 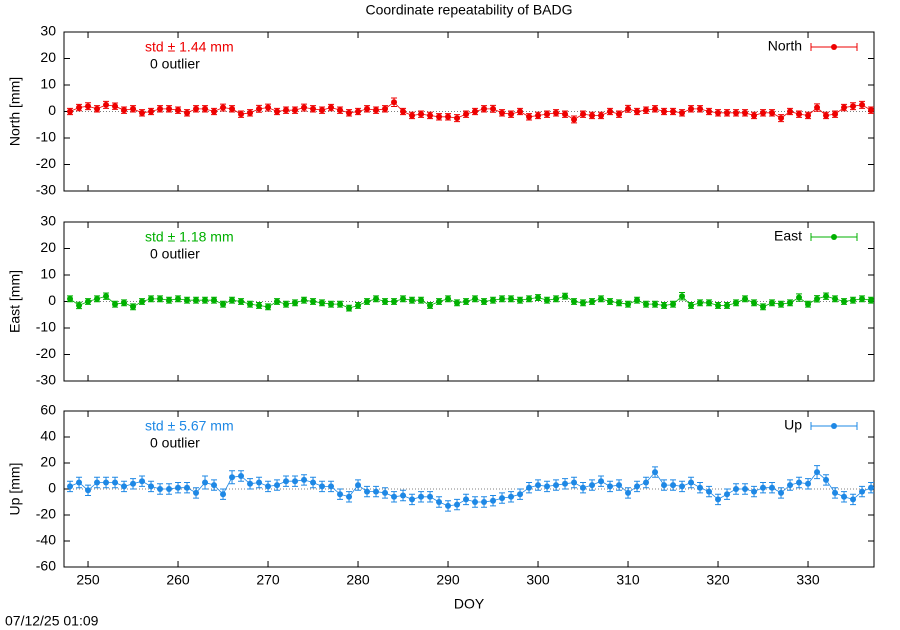 I want to click on legend-label: East, so click(x=788, y=236).